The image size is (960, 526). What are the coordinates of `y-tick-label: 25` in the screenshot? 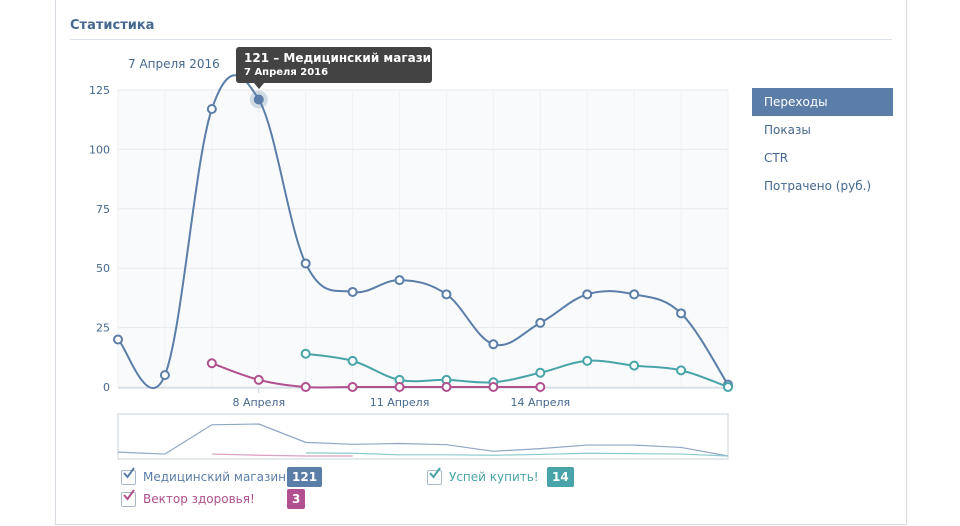 It's located at (103, 328).